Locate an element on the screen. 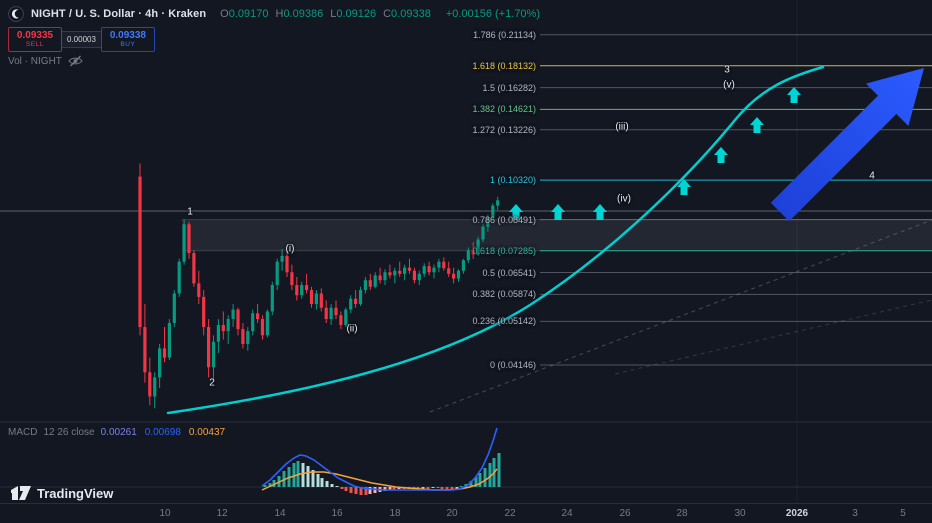 This screenshot has height=523, width=932. tradingview-logo-text: TradingView is located at coordinates (75, 493).